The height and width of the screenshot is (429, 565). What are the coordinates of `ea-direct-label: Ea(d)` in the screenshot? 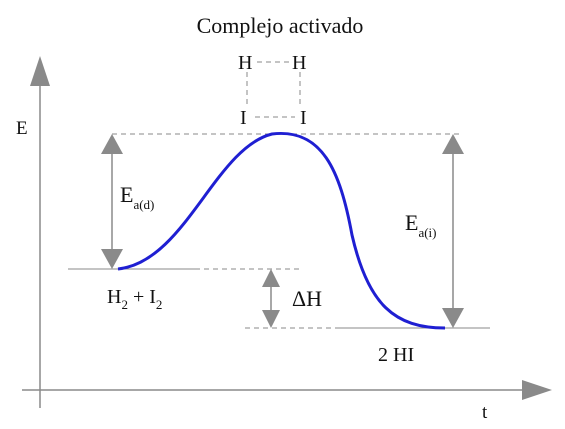 It's located at (137, 197).